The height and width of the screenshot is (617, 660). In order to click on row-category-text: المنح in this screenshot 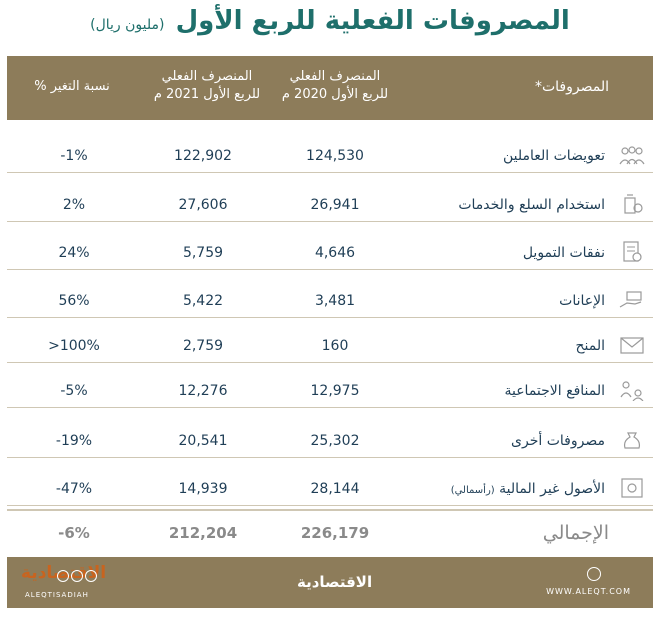, I will do `click(590, 346)`.